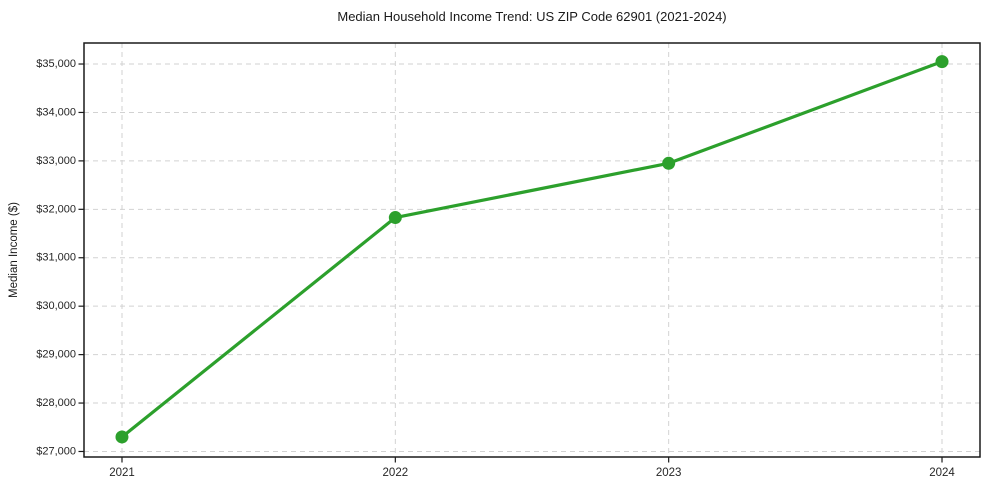  Describe the element at coordinates (395, 218) in the screenshot. I see `data-point-2022` at that location.